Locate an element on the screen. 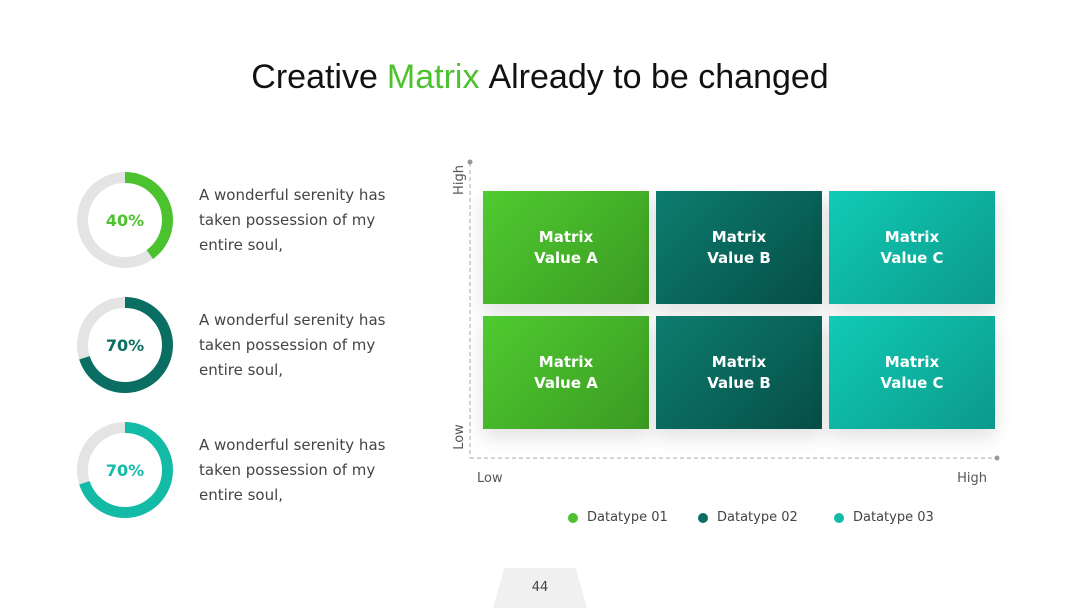 The image size is (1080, 608). gauge-label: 40% is located at coordinates (125, 220).